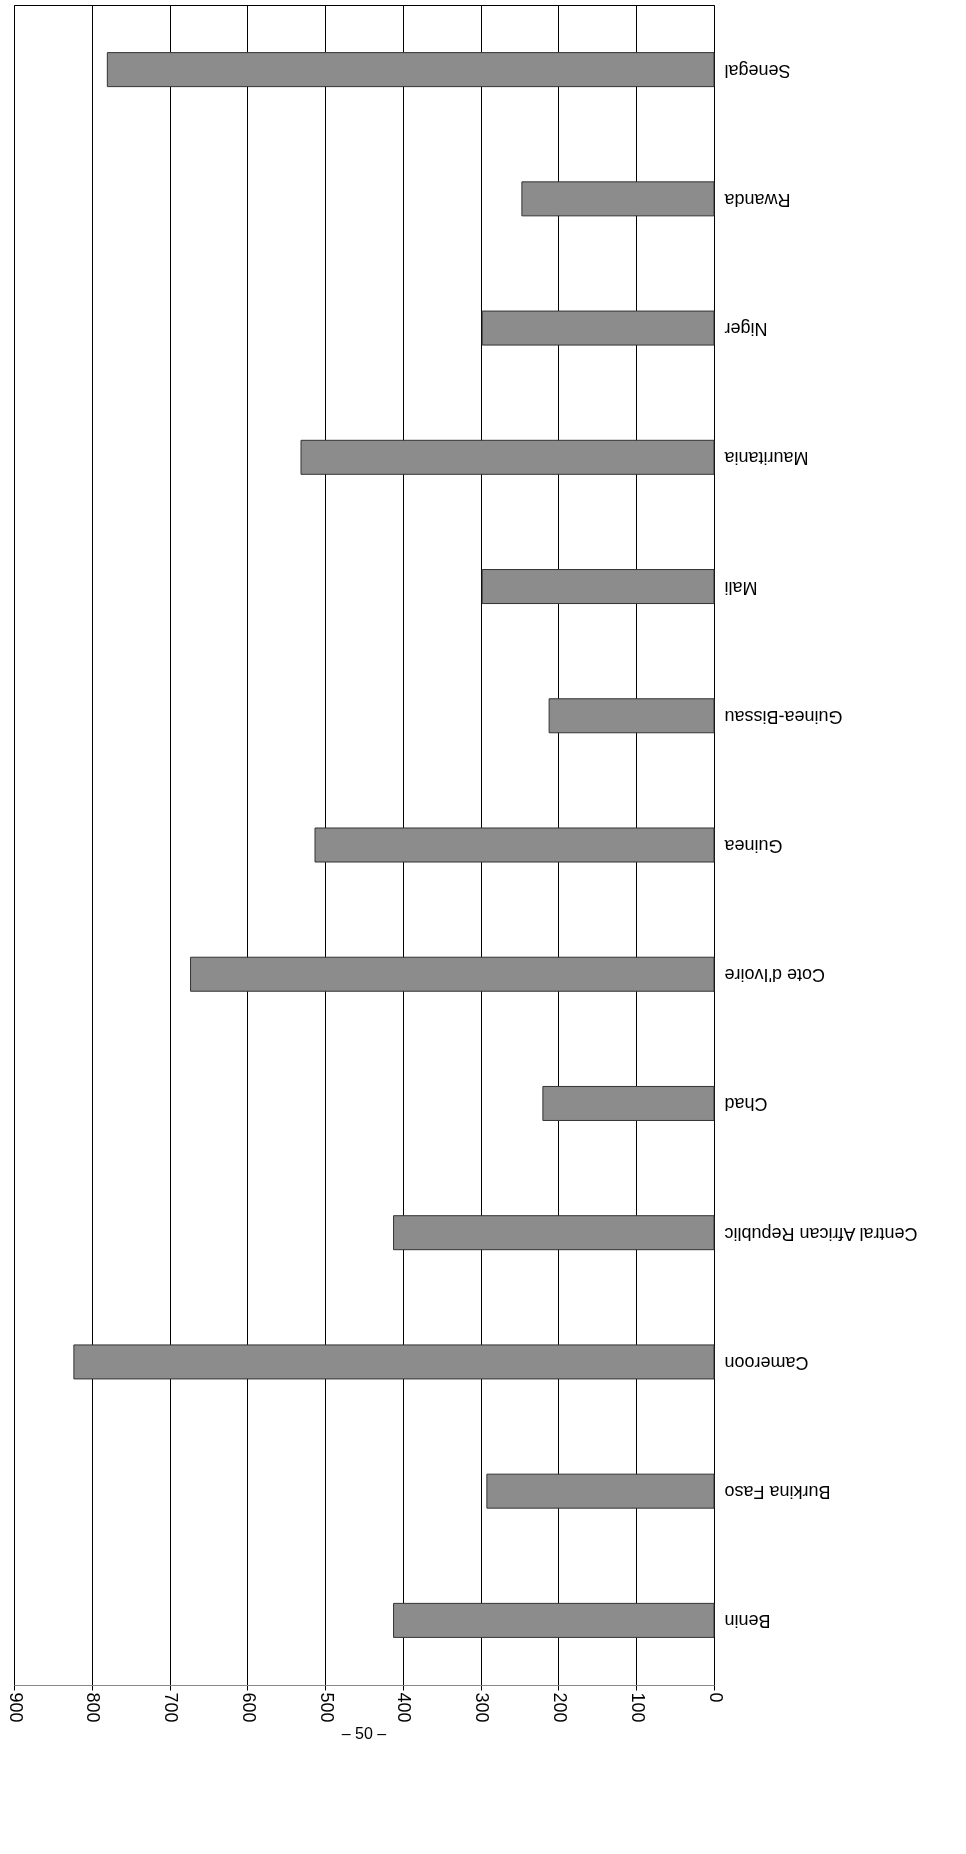 This screenshot has width=966, height=1854. What do you see at coordinates (757, 70) in the screenshot?
I see `y-tick-label: Senegal` at bounding box center [757, 70].